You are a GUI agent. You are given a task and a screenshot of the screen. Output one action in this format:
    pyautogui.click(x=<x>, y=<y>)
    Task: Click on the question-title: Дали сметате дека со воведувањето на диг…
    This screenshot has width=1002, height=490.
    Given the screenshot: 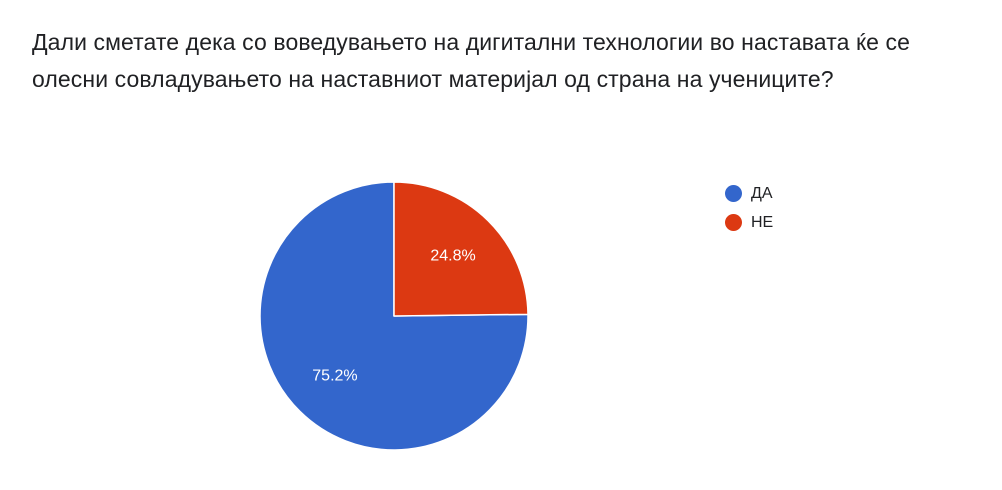 What is the action you would take?
    pyautogui.click(x=471, y=60)
    